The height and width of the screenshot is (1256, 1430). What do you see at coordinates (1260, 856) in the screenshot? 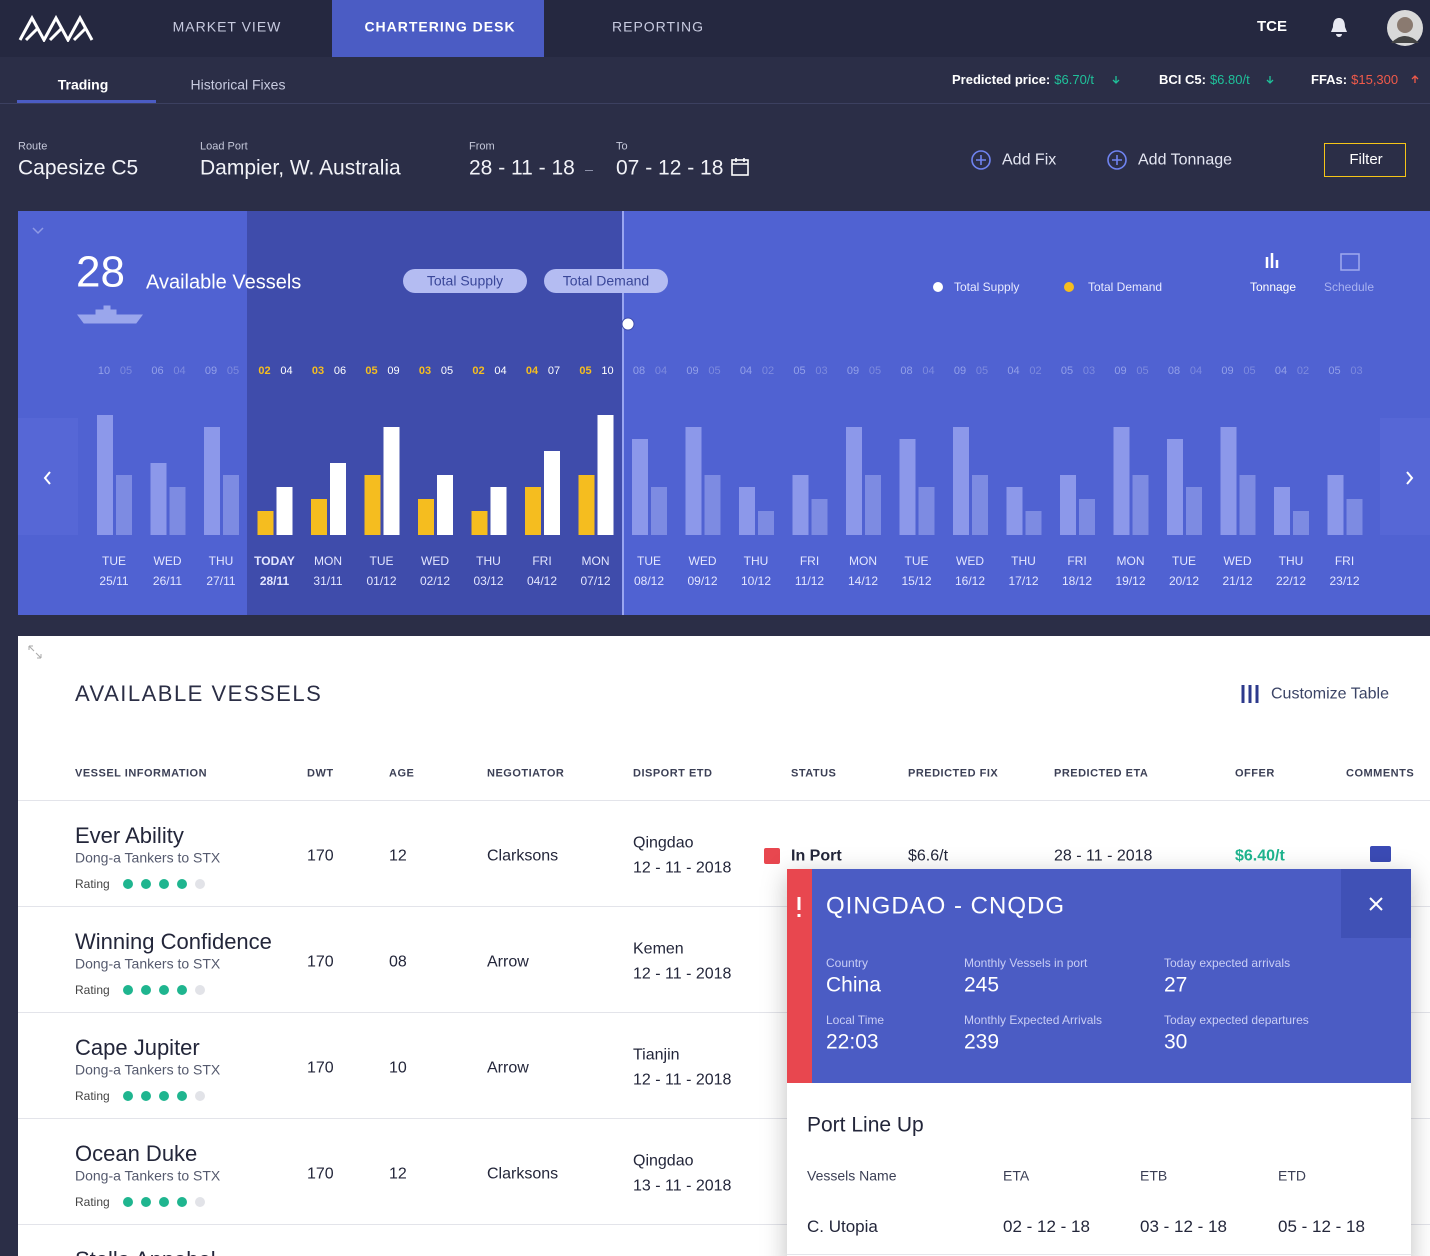
I see `offer: $6.40/t` at bounding box center [1260, 856].